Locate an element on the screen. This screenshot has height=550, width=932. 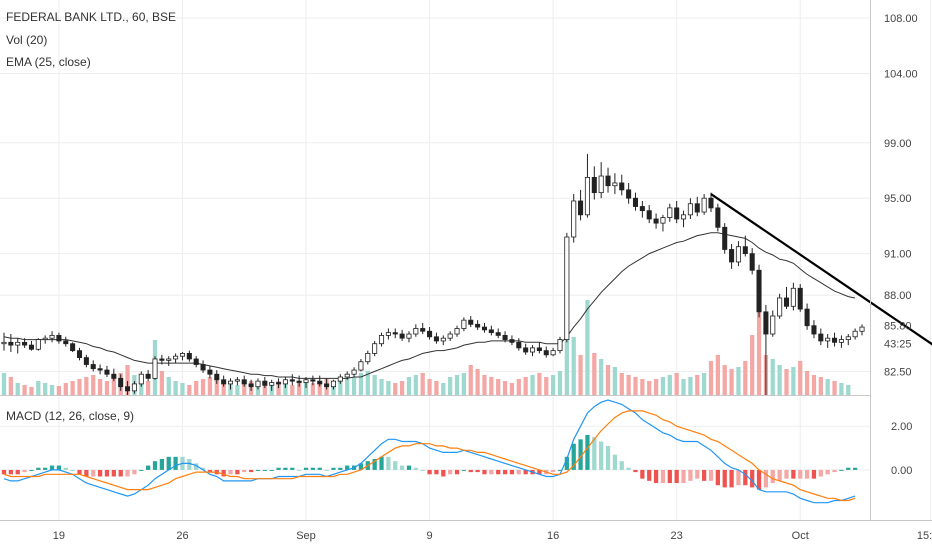
trendline is located at coordinates (821, 270).